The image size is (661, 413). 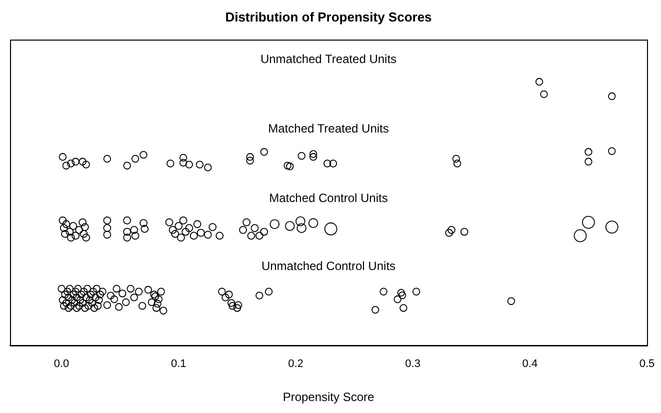 I want to click on annotation: Matched Control Units, so click(x=328, y=197).